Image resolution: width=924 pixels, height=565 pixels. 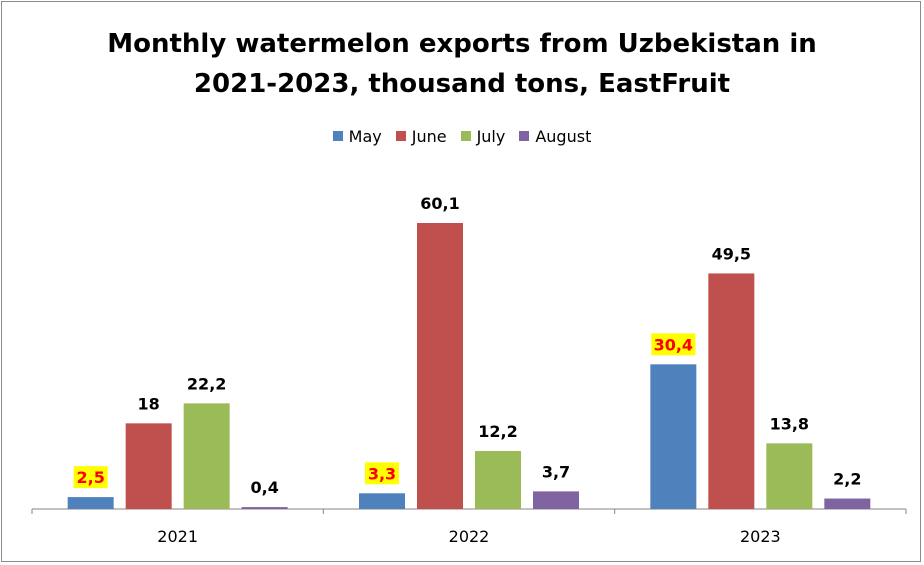 I want to click on legend-item-june: June, so click(x=421, y=136).